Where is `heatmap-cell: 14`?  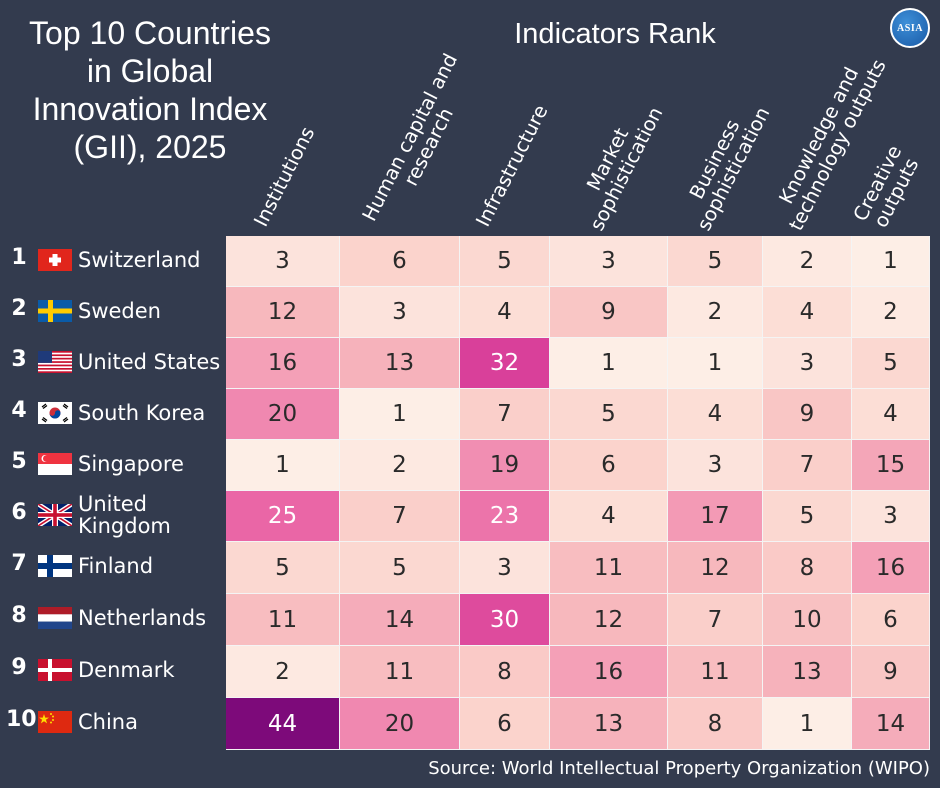 heatmap-cell: 14 is located at coordinates (891, 724).